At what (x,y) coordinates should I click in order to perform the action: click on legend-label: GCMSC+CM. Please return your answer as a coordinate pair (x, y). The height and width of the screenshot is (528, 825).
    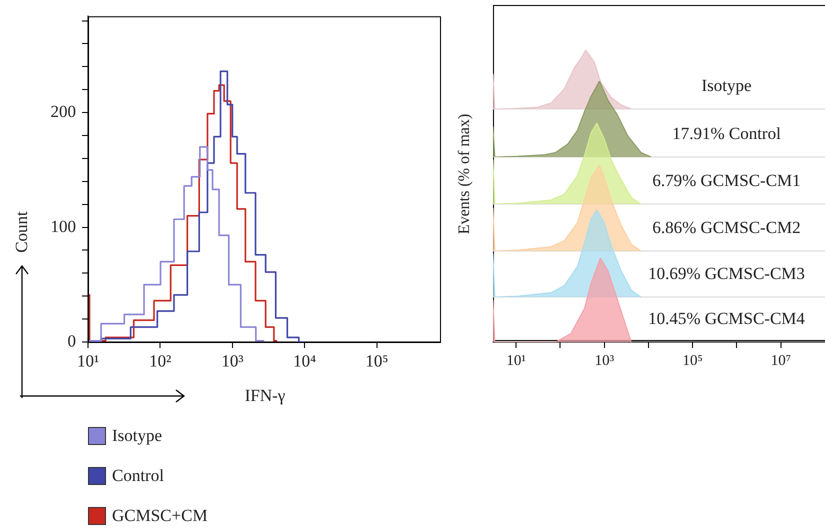
    Looking at the image, I should click on (160, 516).